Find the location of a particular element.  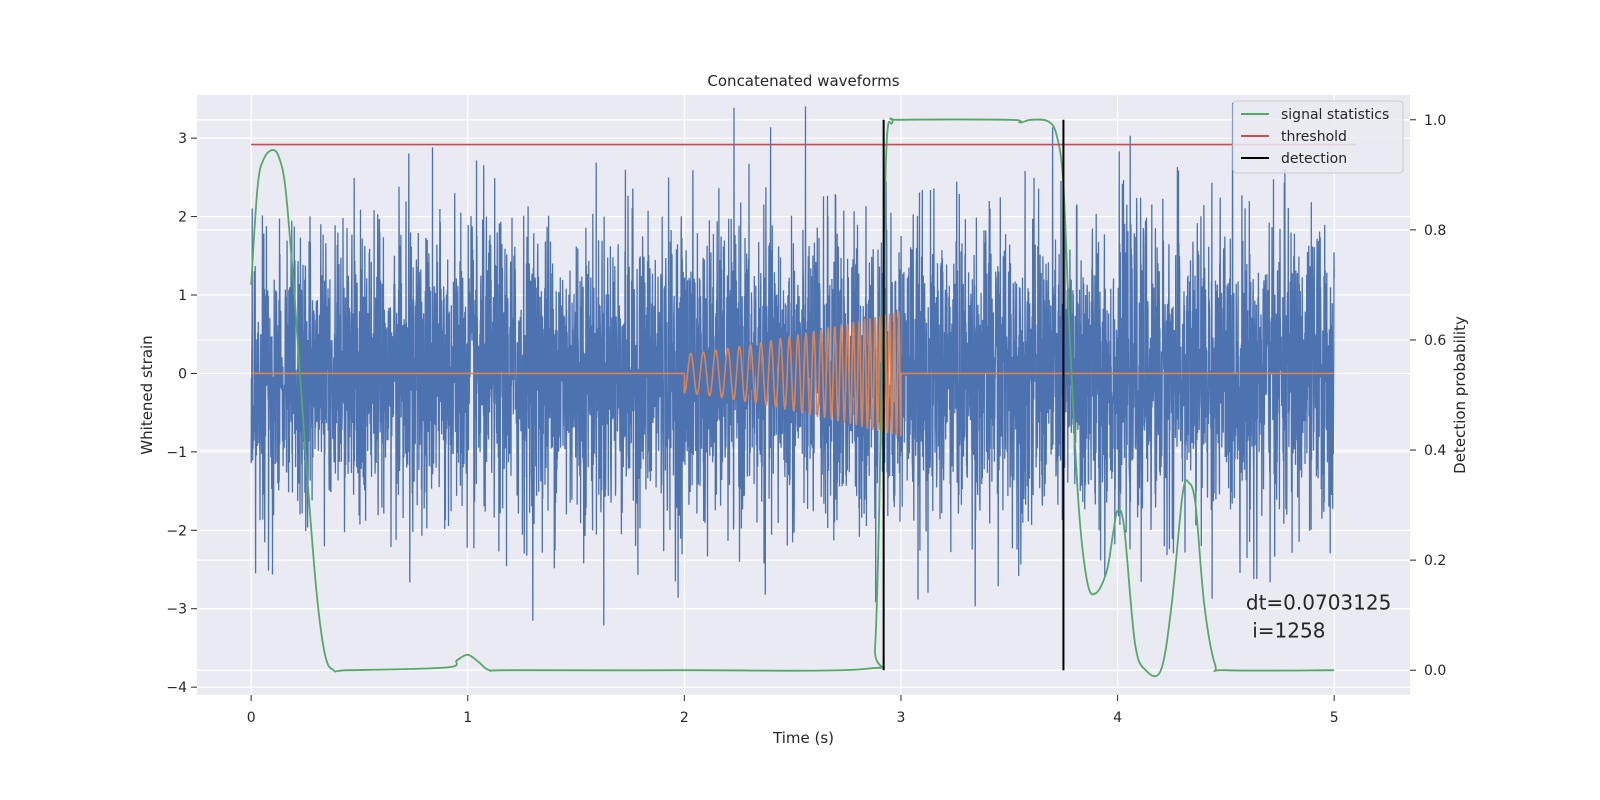

x-tick-label: 3 is located at coordinates (901, 718).